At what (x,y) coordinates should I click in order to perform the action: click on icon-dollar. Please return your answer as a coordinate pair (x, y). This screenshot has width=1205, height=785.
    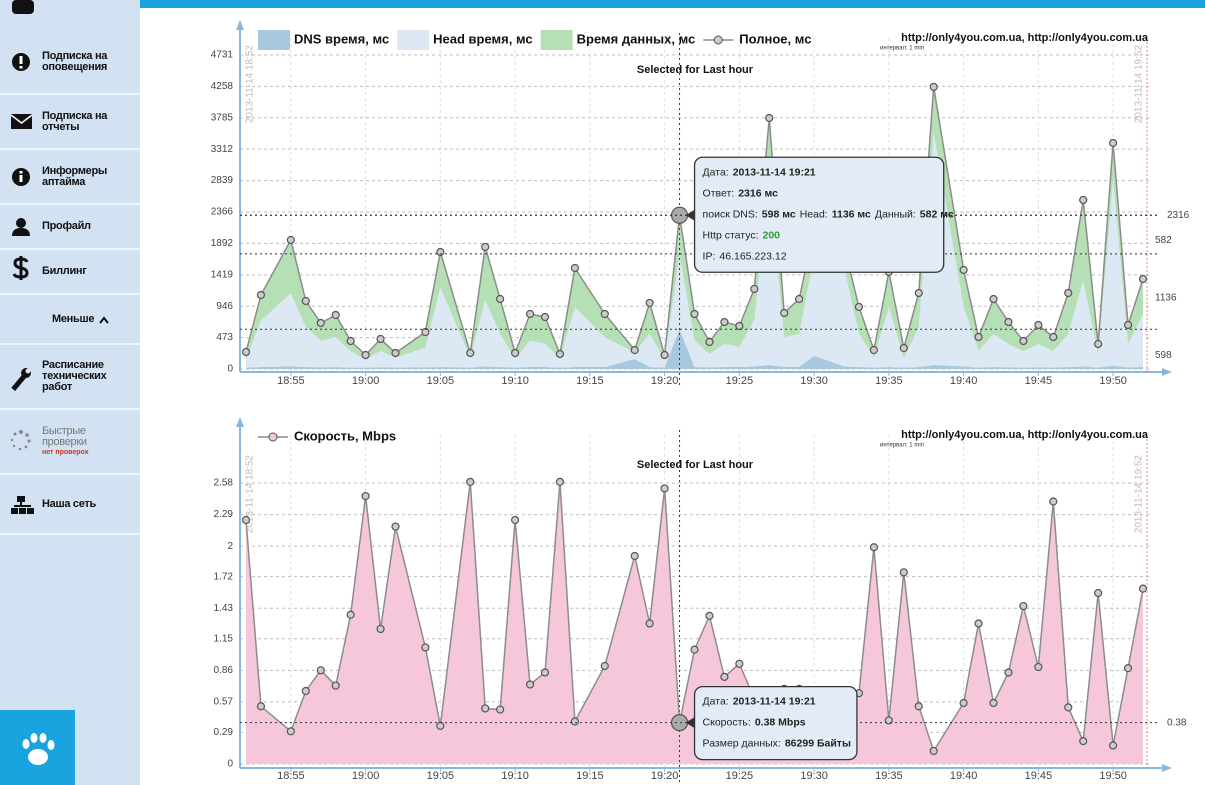
    Looking at the image, I should click on (20, 268).